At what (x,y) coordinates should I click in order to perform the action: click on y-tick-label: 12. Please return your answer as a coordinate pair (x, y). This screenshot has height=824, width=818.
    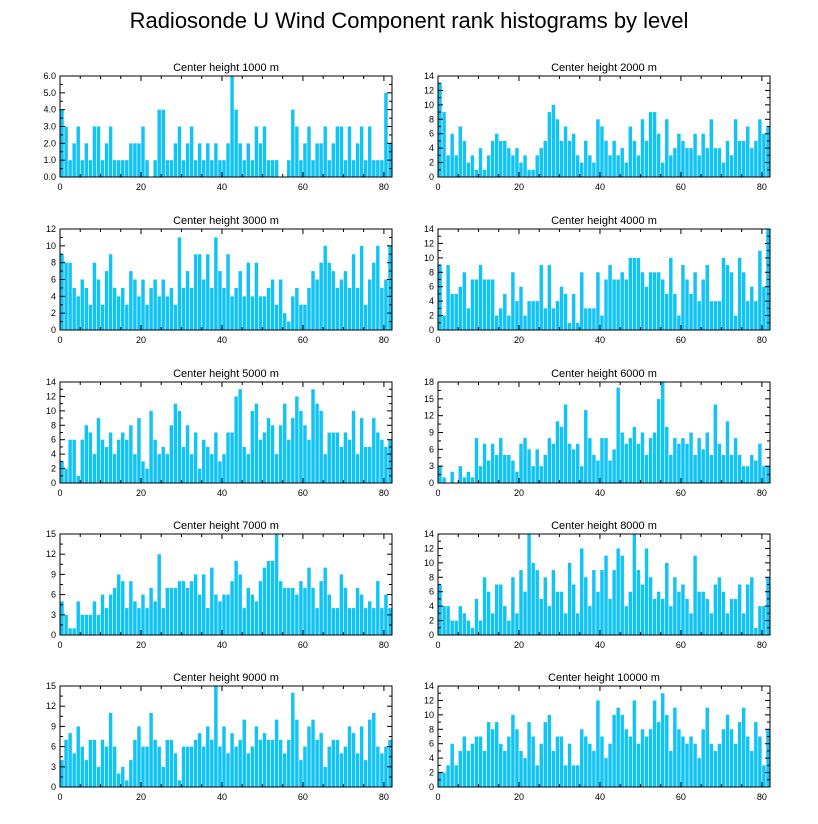
    Looking at the image, I should click on (429, 243).